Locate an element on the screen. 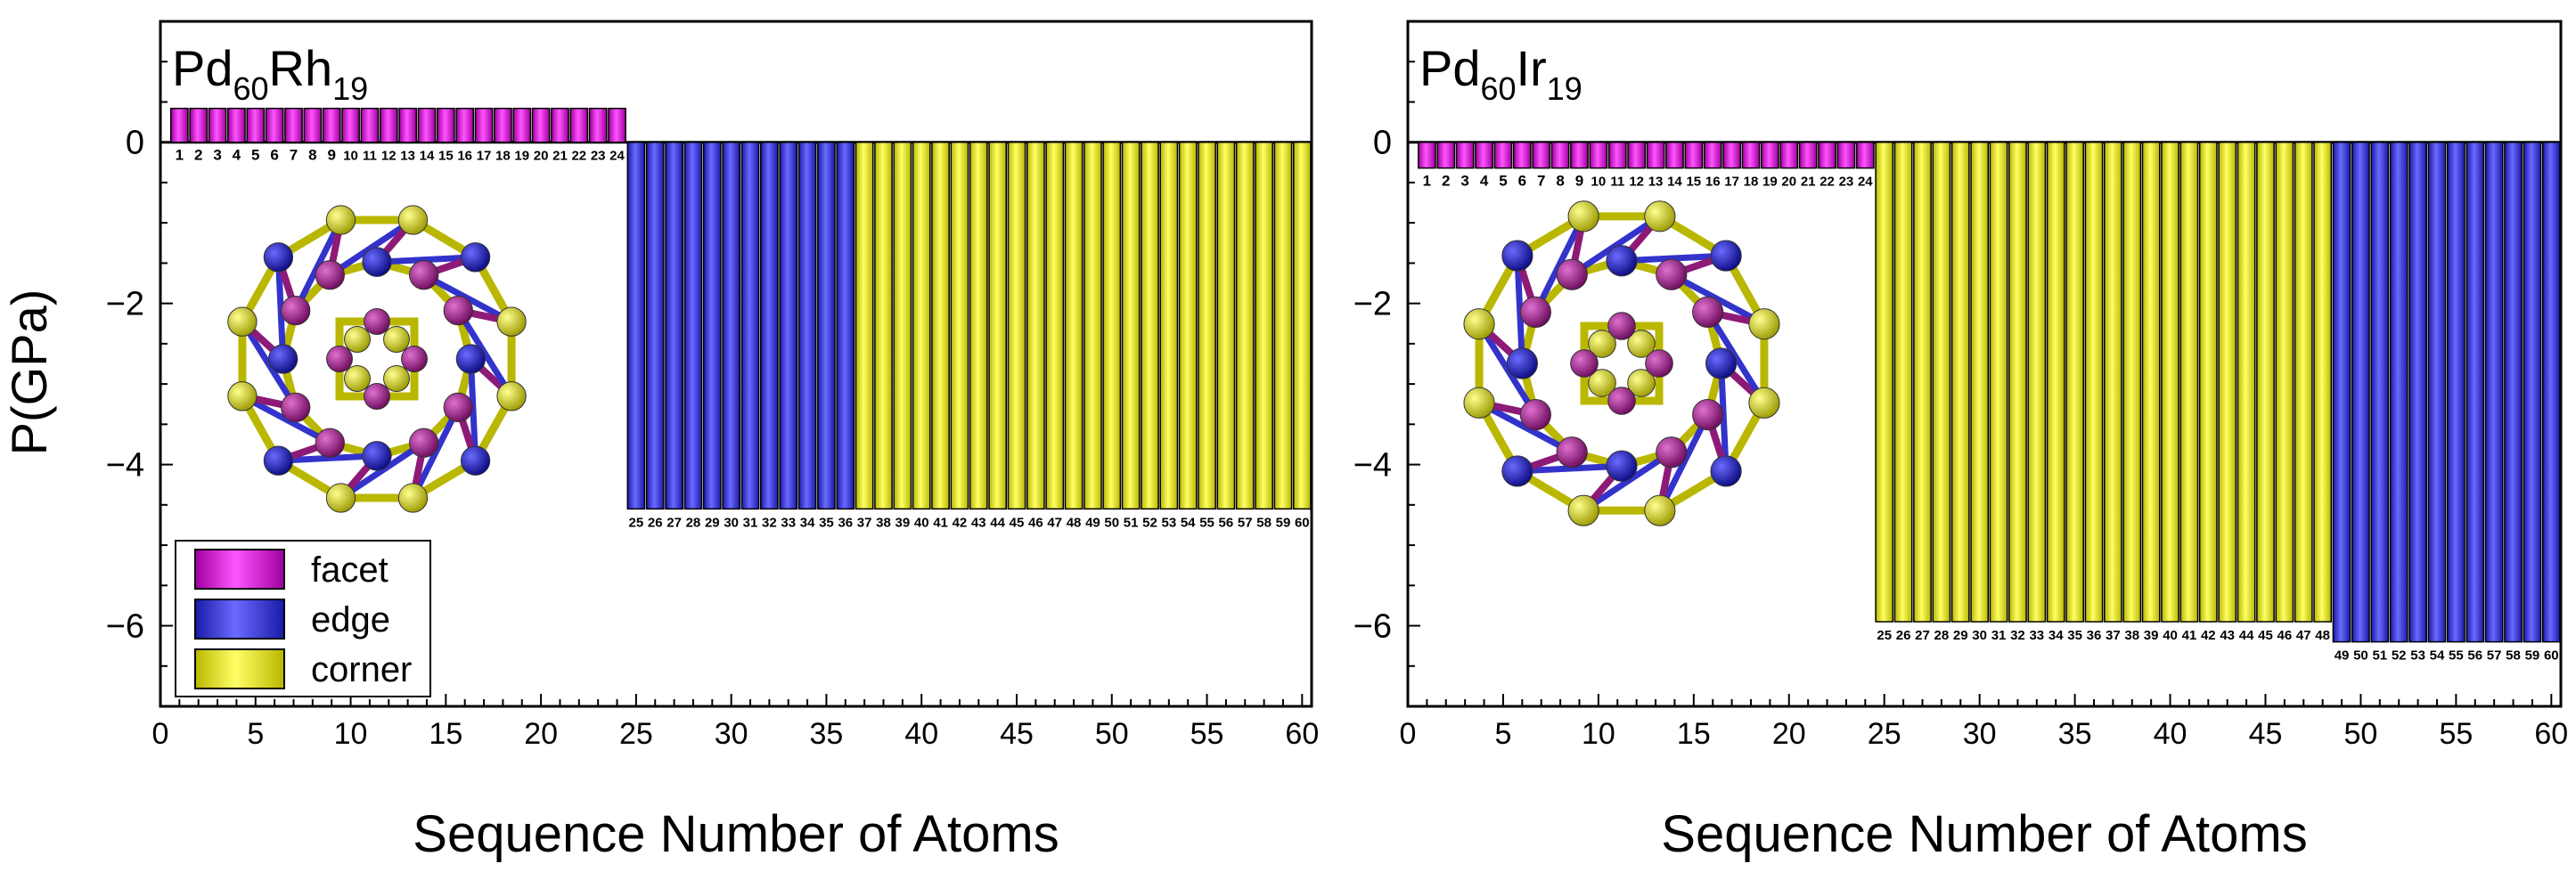 This screenshot has height=872, width=2576. bar-label: 15 is located at coordinates (1693, 183).